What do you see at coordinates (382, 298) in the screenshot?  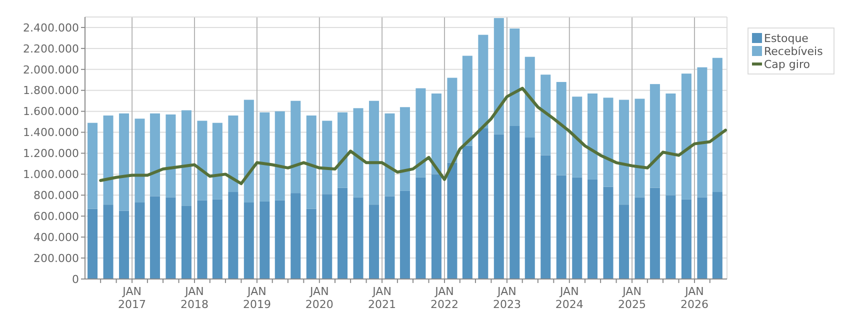 I see `x-tick-label: JAN 2021` at bounding box center [382, 298].